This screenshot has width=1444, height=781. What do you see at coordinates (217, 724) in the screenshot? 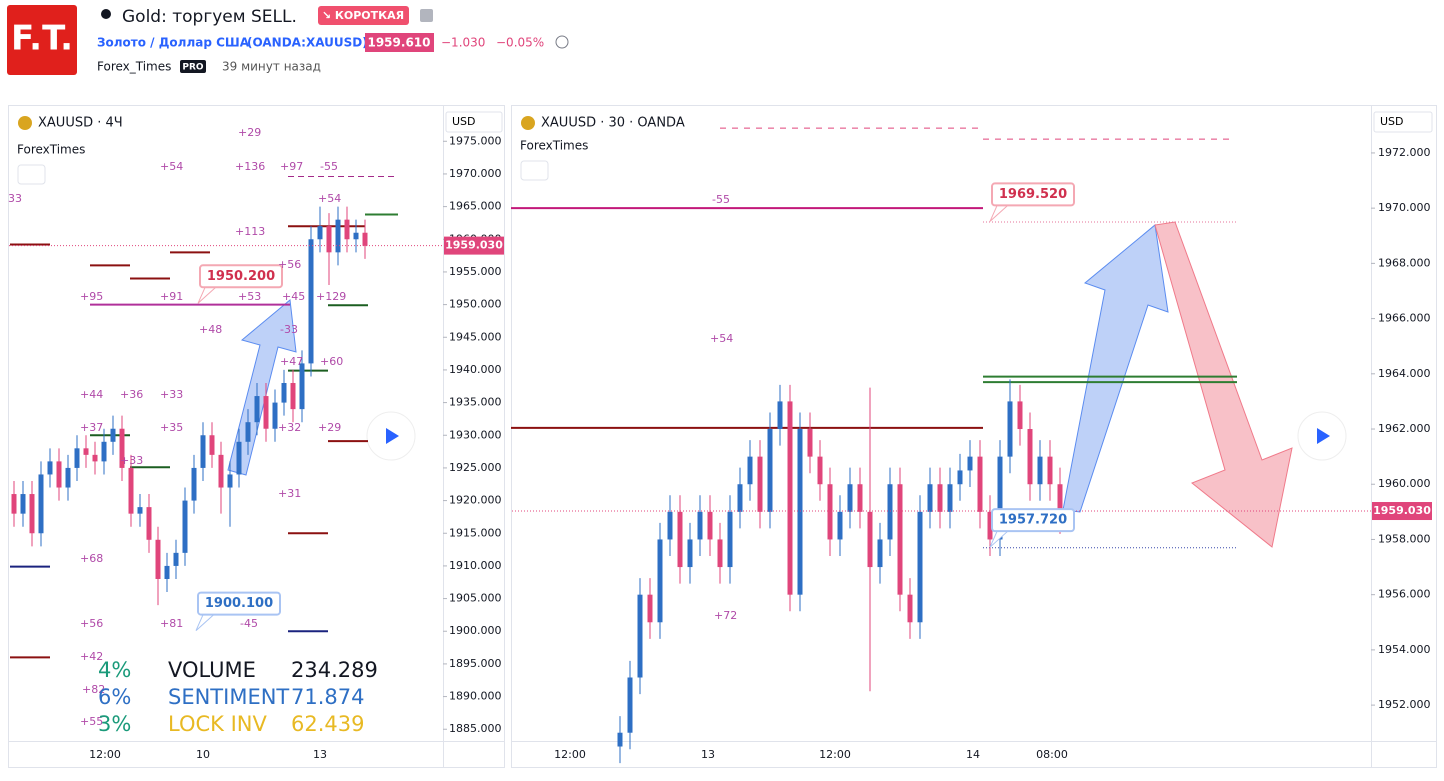
I see `stat-name: LOCK INV` at bounding box center [217, 724].